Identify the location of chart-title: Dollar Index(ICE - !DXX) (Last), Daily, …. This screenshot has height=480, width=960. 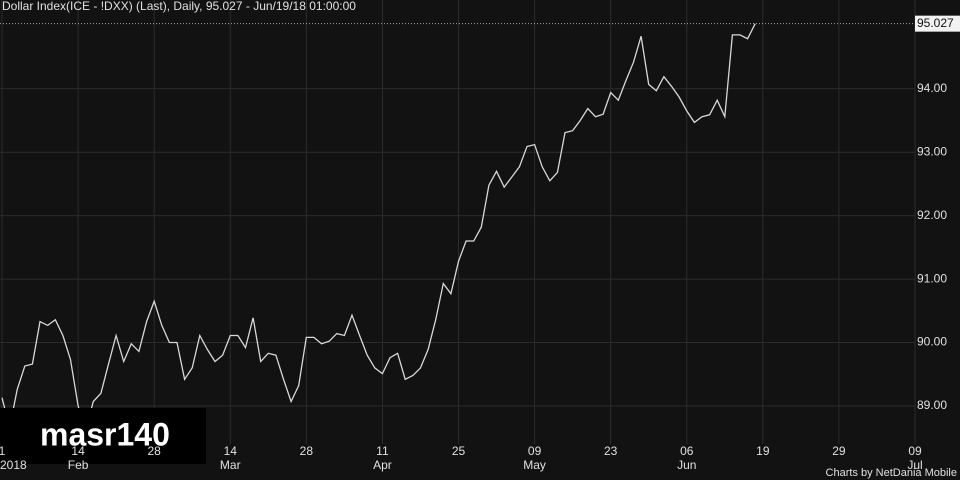
(179, 6).